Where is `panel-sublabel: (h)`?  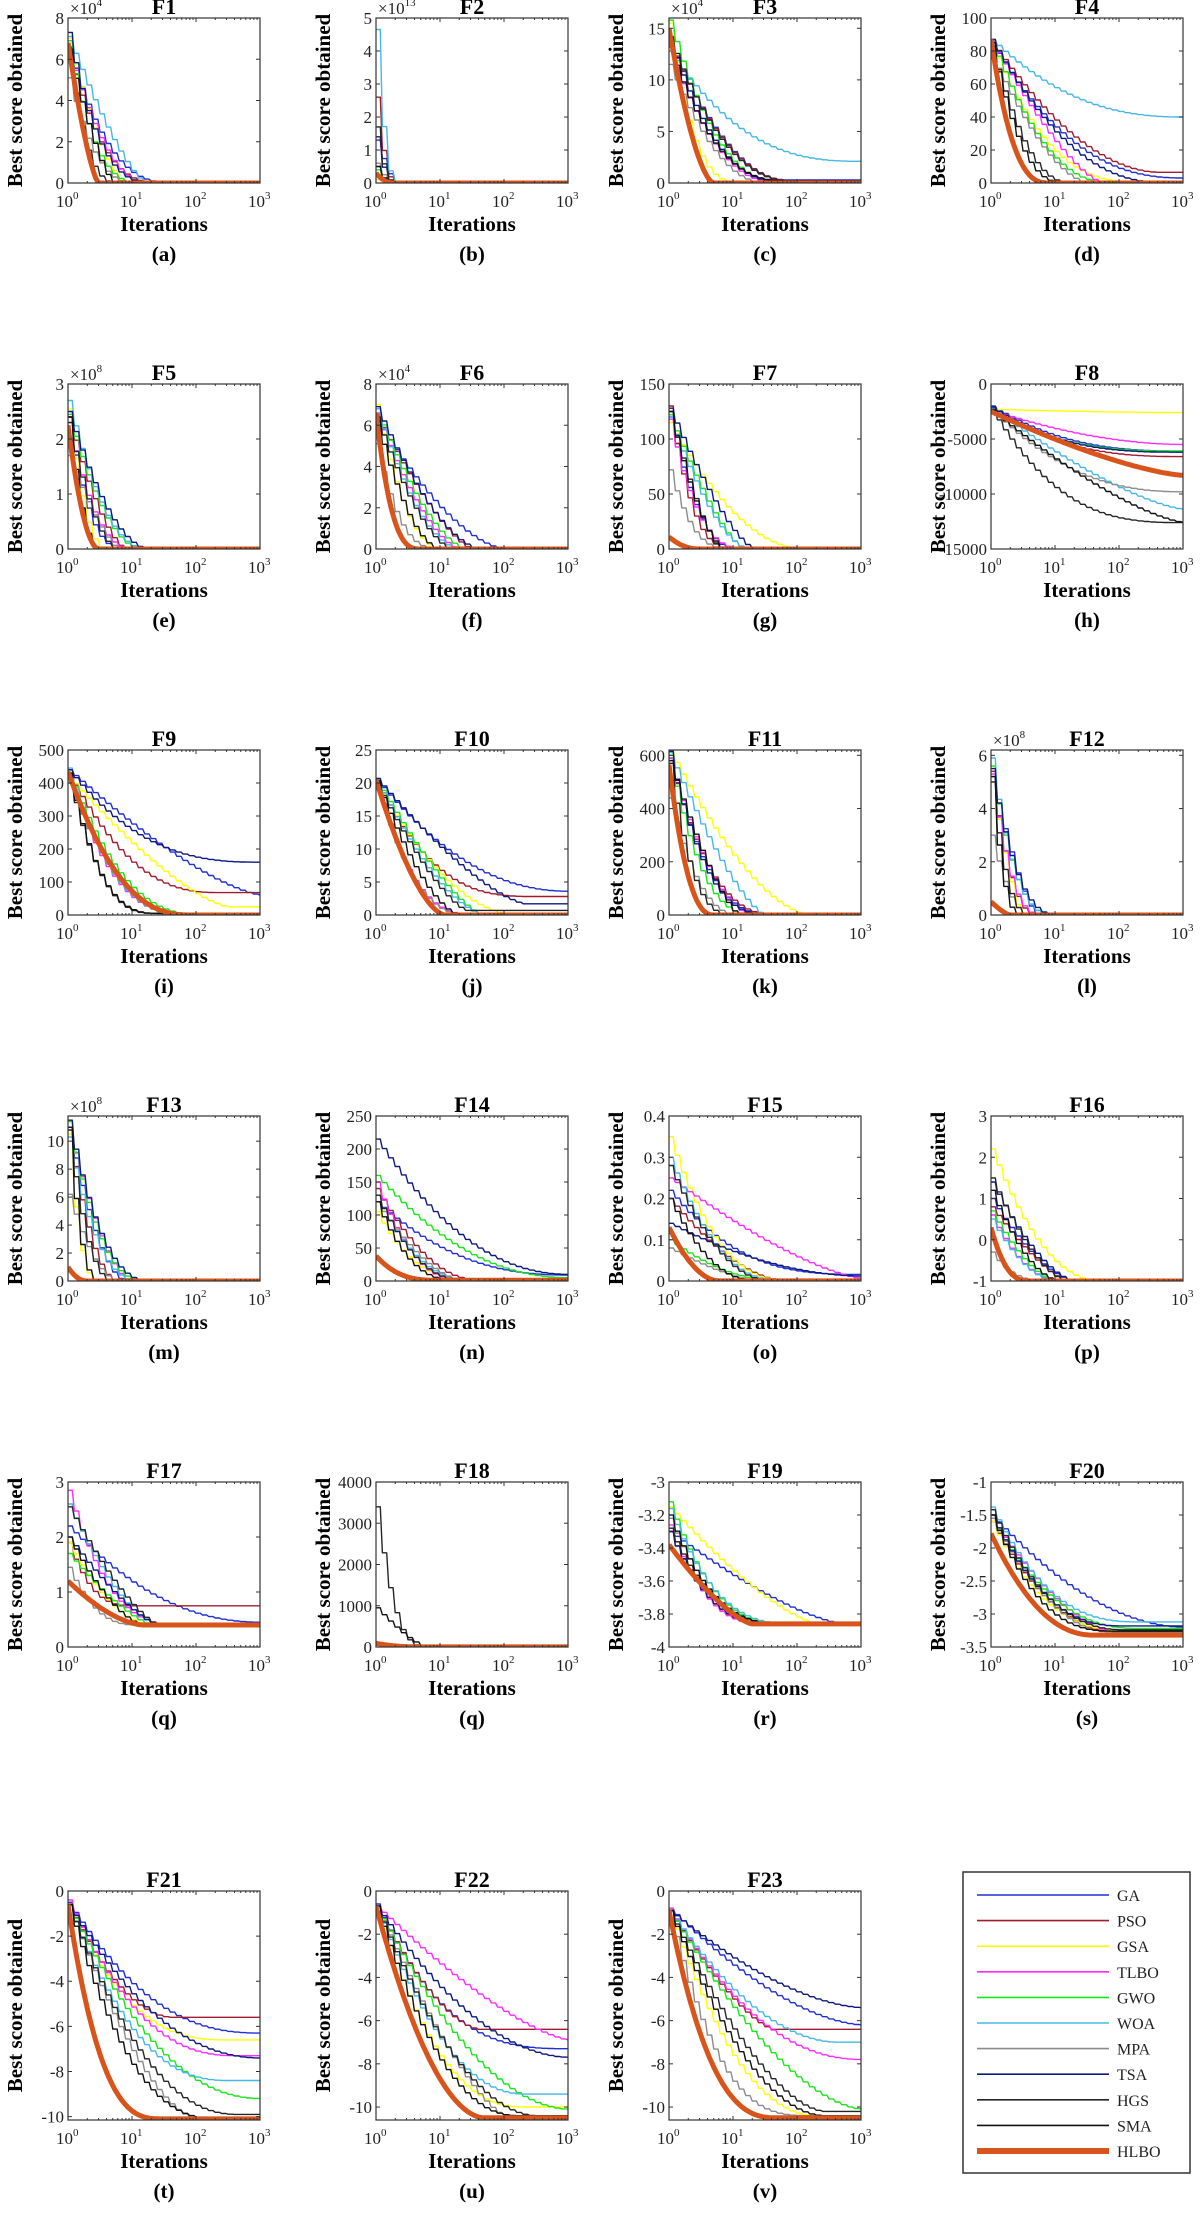 panel-sublabel: (h) is located at coordinates (1087, 620).